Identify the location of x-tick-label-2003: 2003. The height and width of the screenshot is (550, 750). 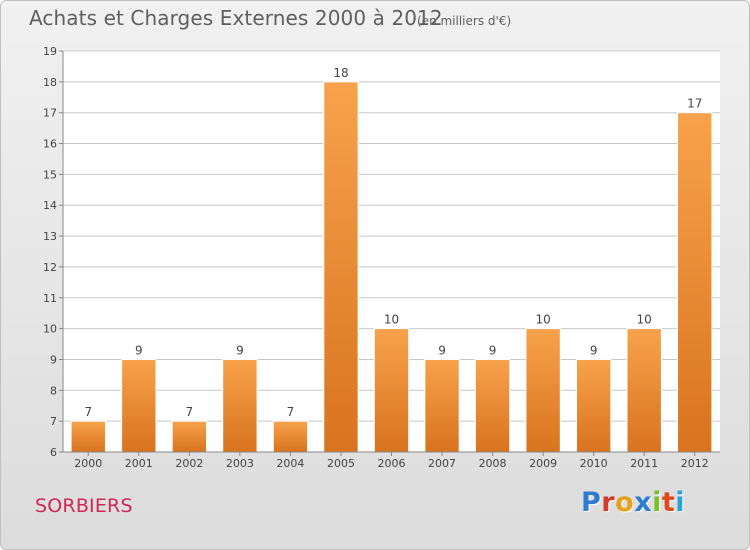
(240, 463).